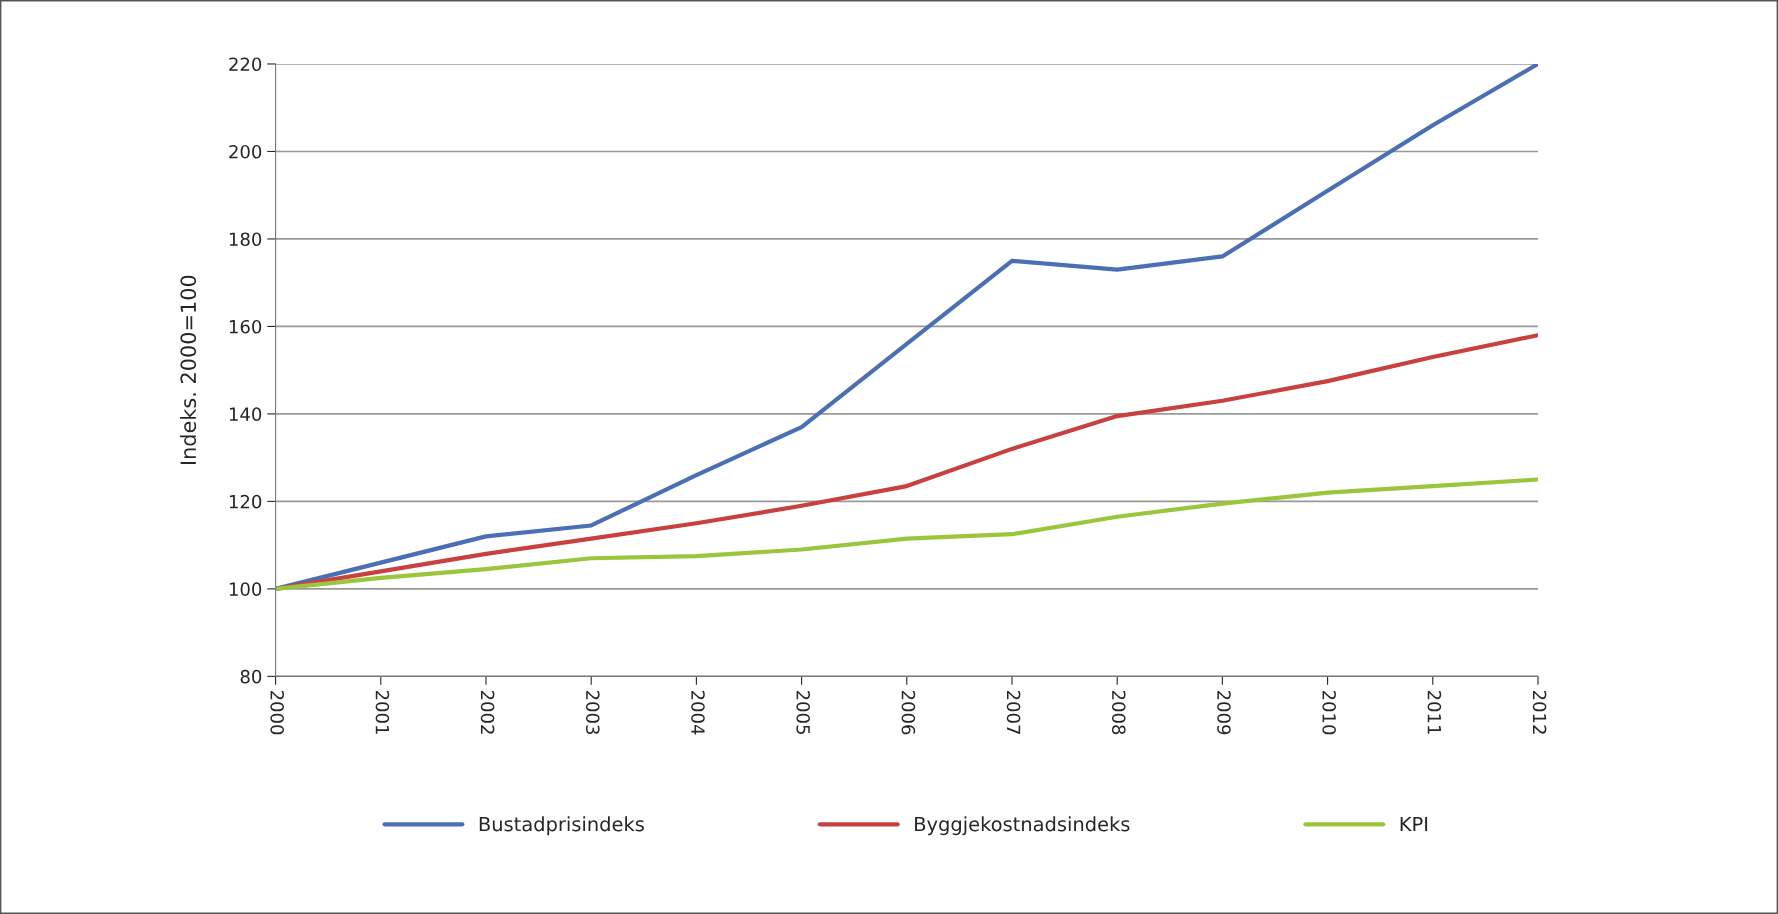 The height and width of the screenshot is (914, 1778). What do you see at coordinates (592, 712) in the screenshot?
I see `x-tick-label: 2003` at bounding box center [592, 712].